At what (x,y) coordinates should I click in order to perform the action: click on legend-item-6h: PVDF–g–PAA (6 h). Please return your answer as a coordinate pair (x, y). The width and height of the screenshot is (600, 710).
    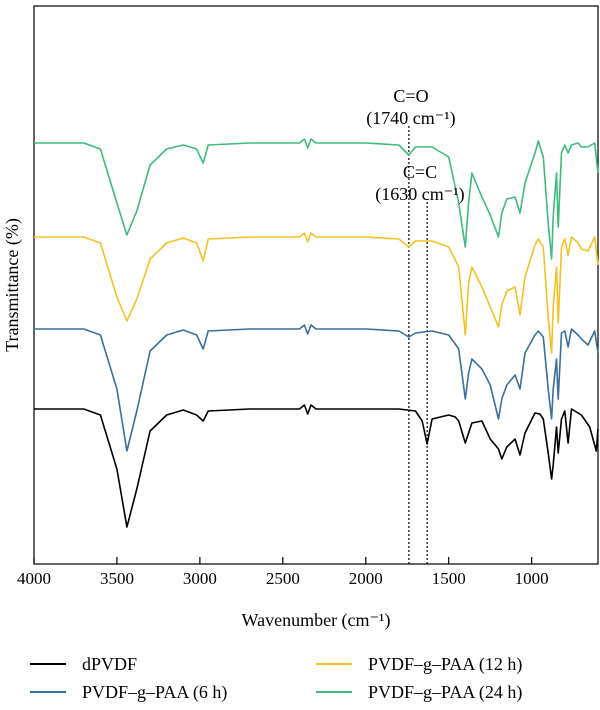
    Looking at the image, I should click on (128, 692).